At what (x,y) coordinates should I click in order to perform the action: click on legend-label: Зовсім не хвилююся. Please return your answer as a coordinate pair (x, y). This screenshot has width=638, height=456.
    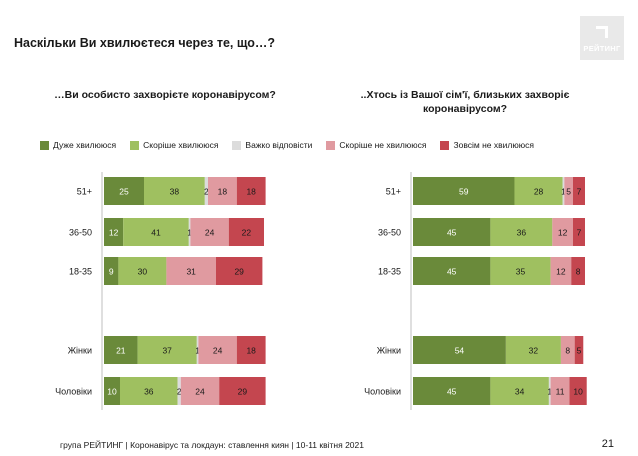
    Looking at the image, I should click on (493, 145).